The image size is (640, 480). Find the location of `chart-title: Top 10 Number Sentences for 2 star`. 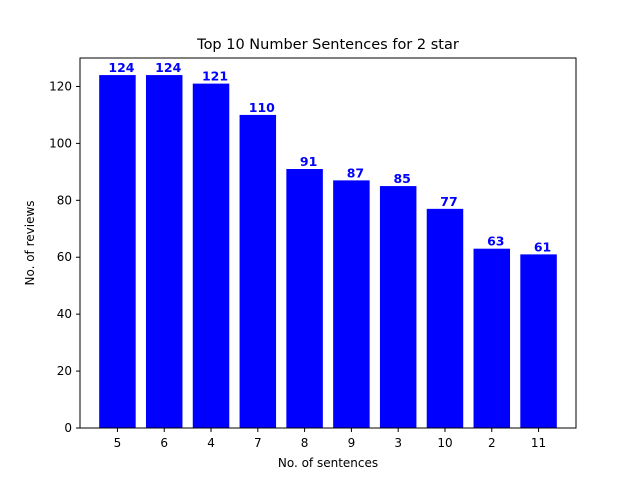

chart-title: Top 10 Number Sentences for 2 star is located at coordinates (327, 45).